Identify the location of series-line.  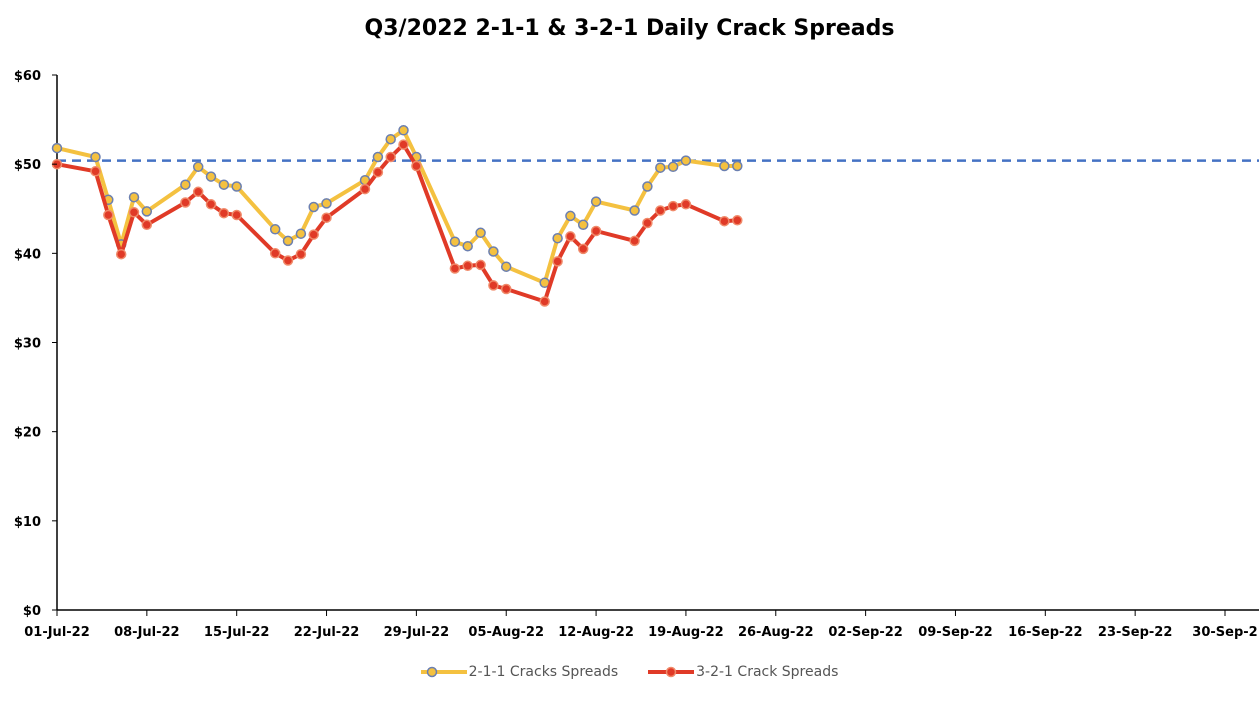
(397, 223).